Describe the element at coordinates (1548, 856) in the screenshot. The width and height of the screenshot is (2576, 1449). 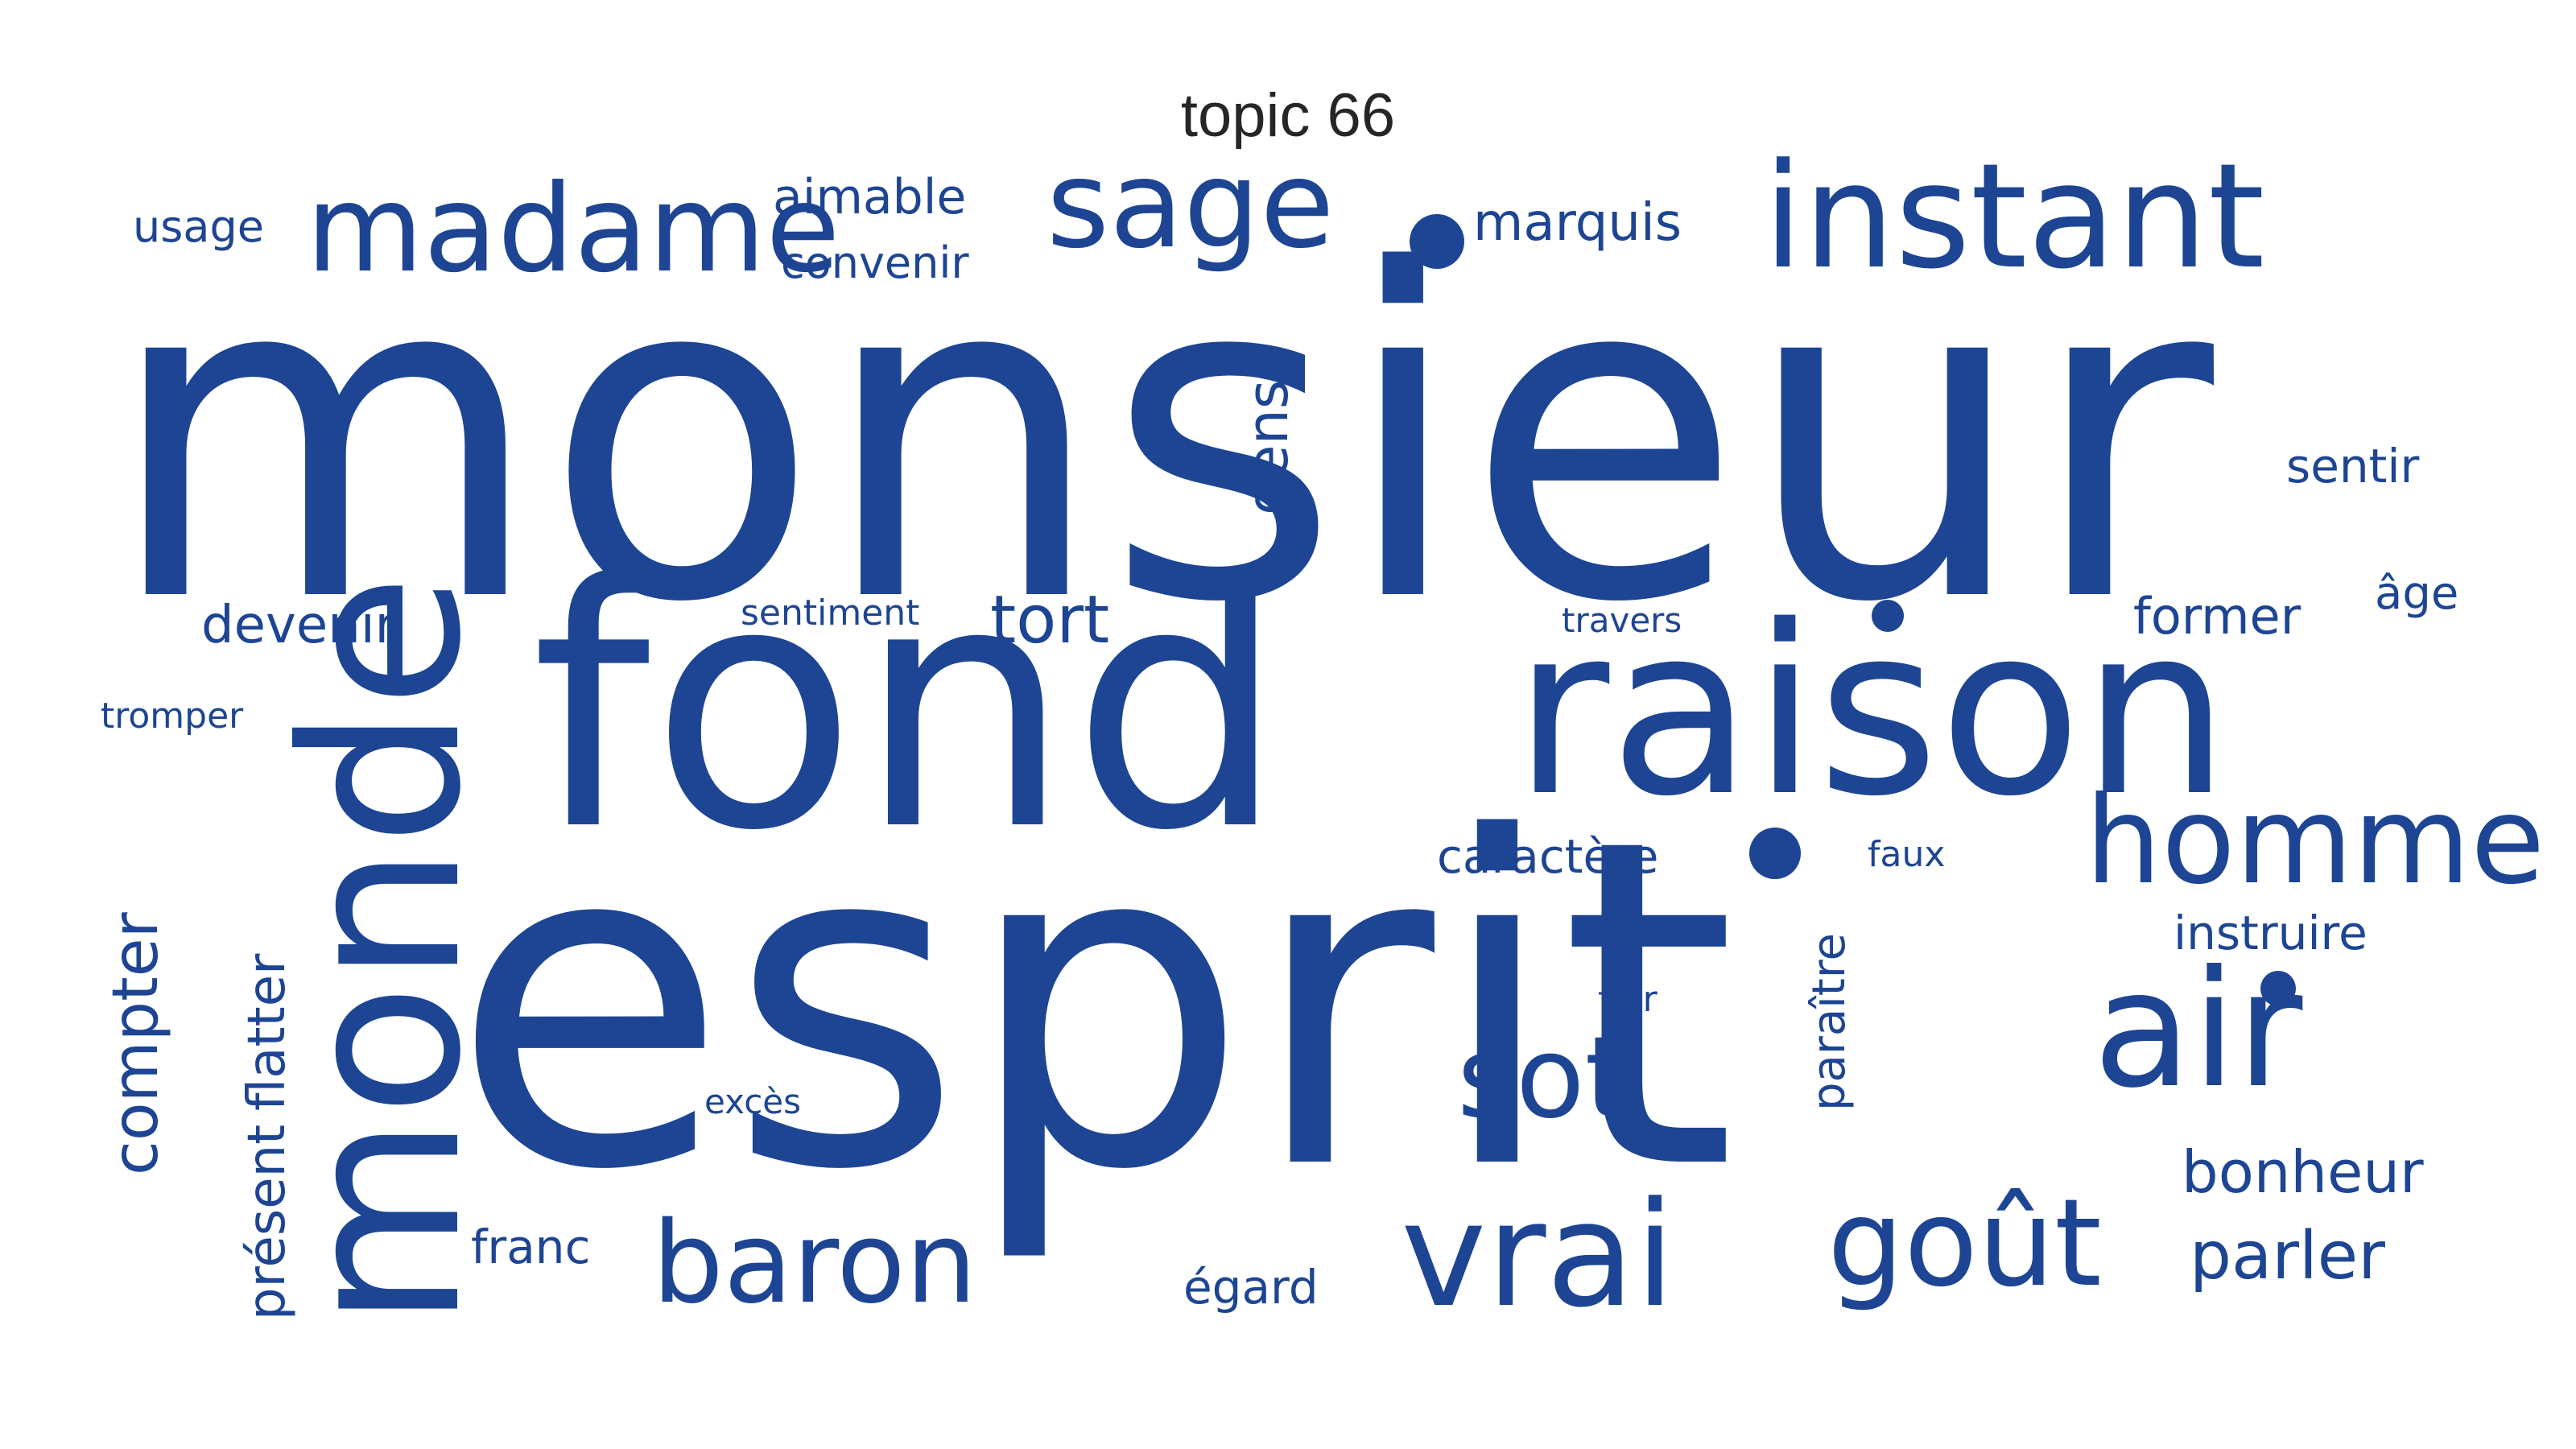
I see `word-caractere: caractère` at that location.